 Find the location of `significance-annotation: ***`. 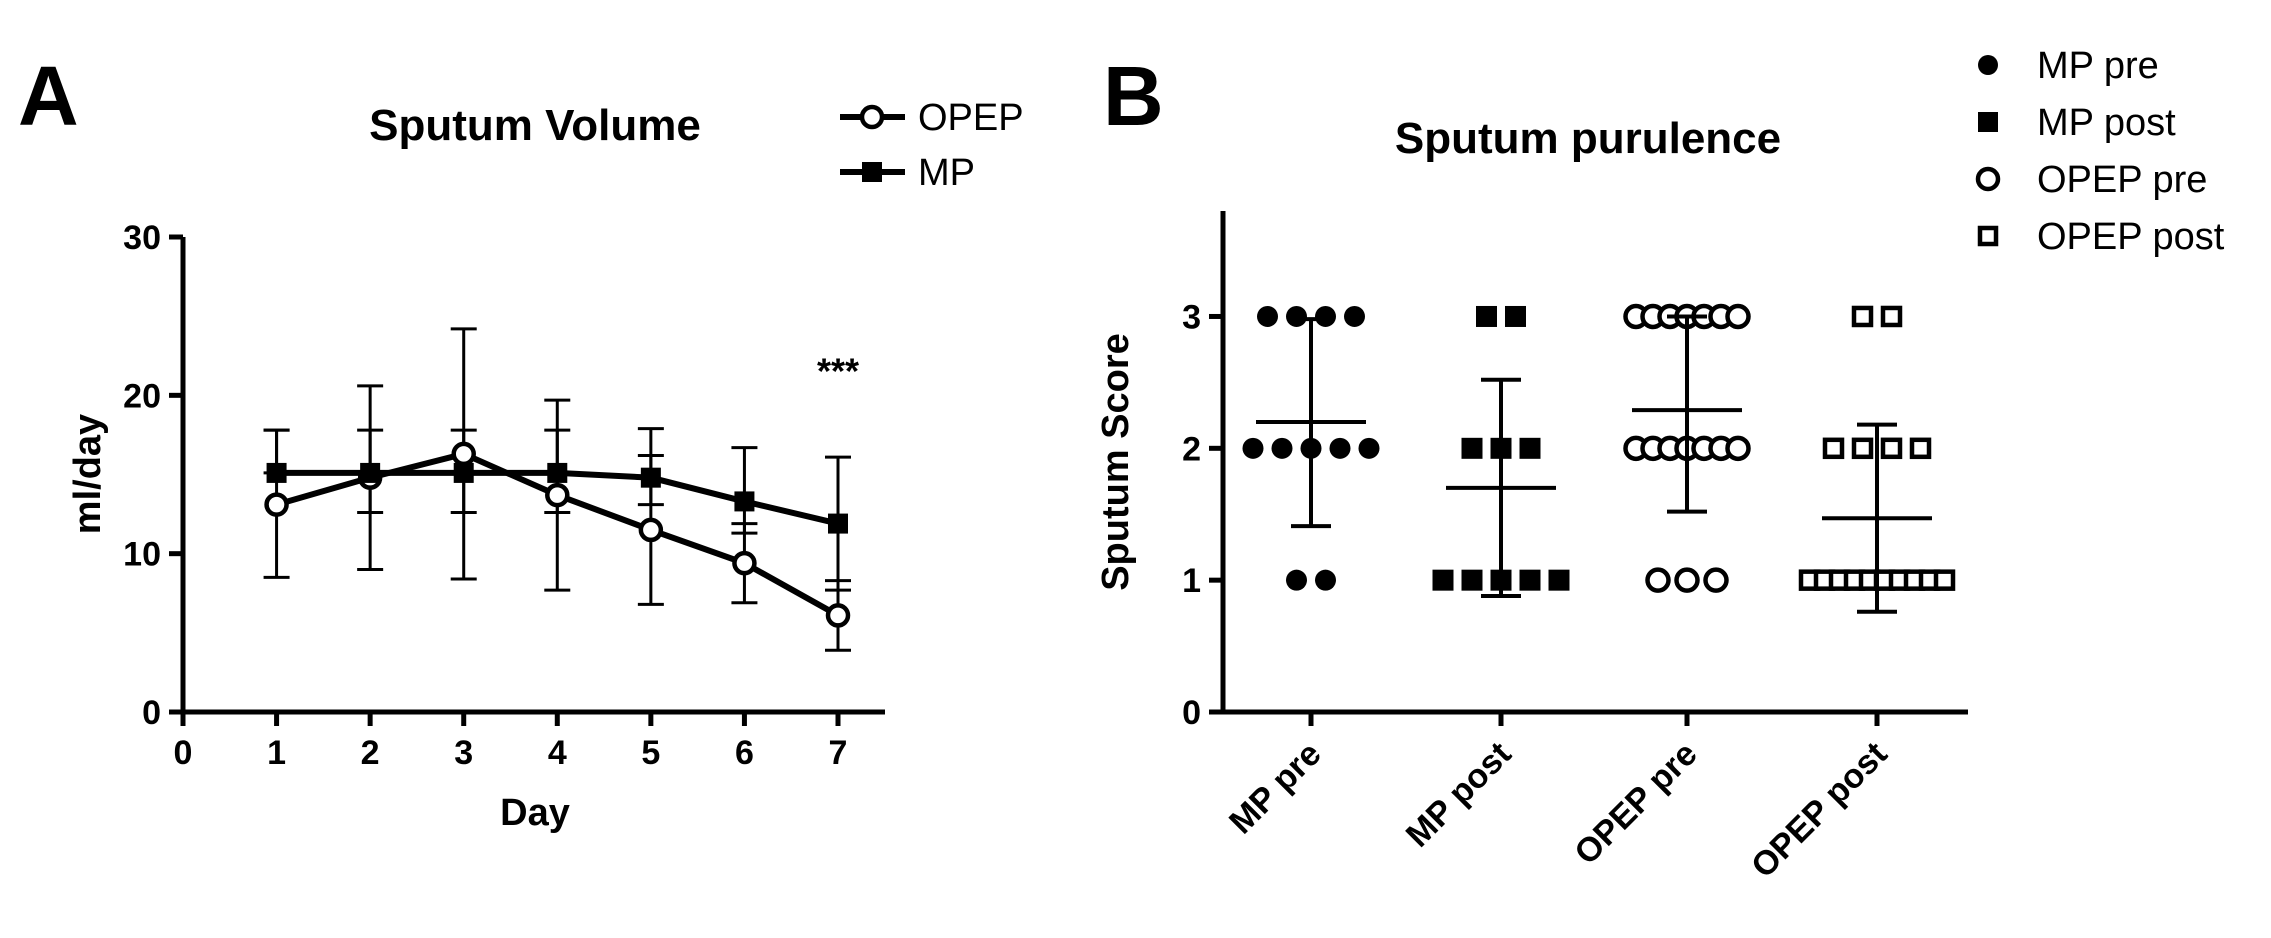

significance-annotation: *** is located at coordinates (838, 371).